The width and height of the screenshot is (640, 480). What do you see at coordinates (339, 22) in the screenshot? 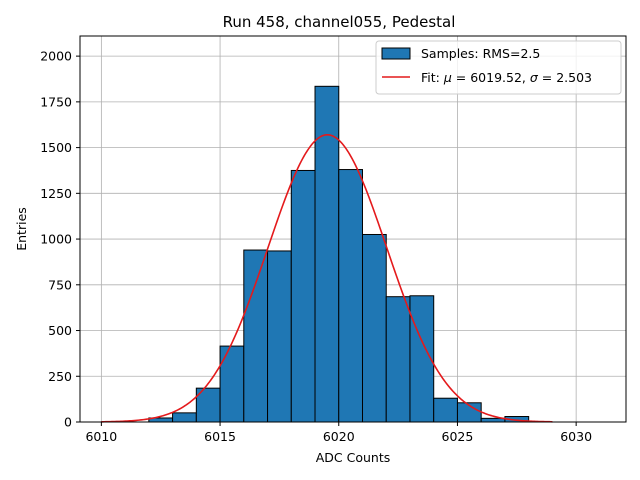
I see `chart-title: Run 458, channel055, Pedestal` at bounding box center [339, 22].